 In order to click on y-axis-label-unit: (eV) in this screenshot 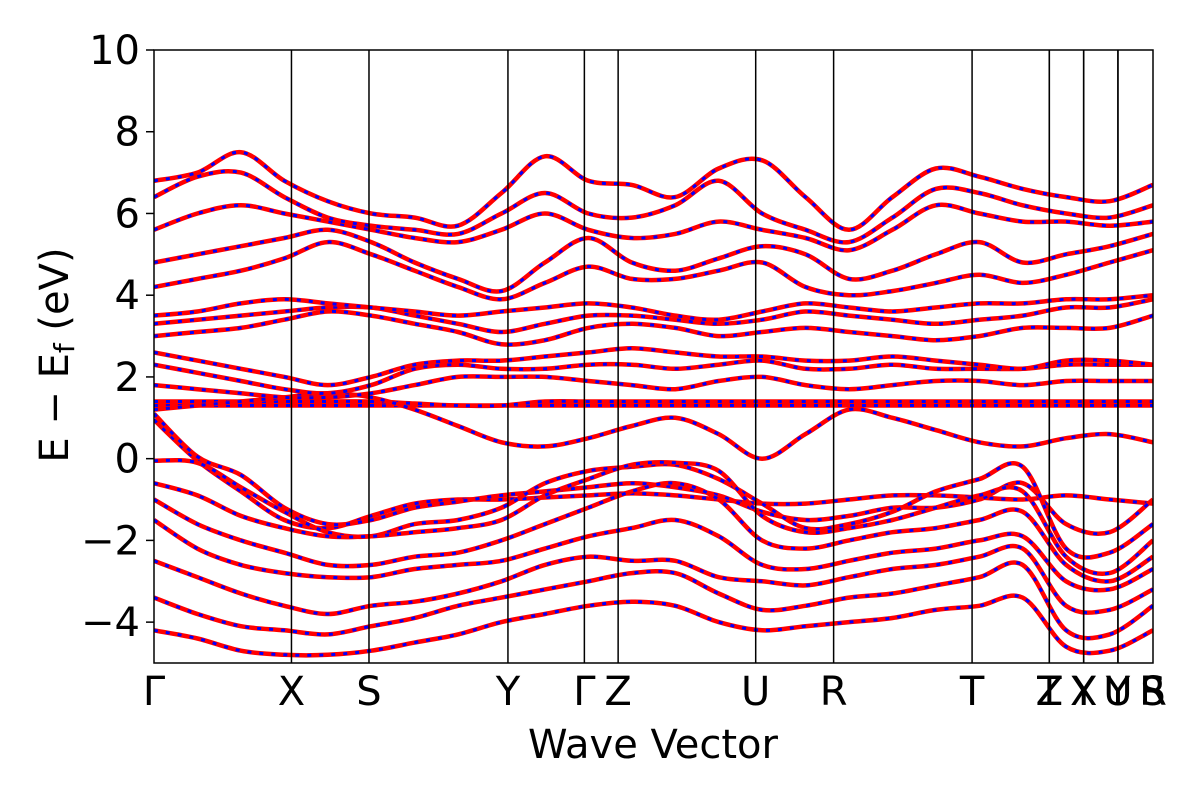, I will do `click(55, 295)`.